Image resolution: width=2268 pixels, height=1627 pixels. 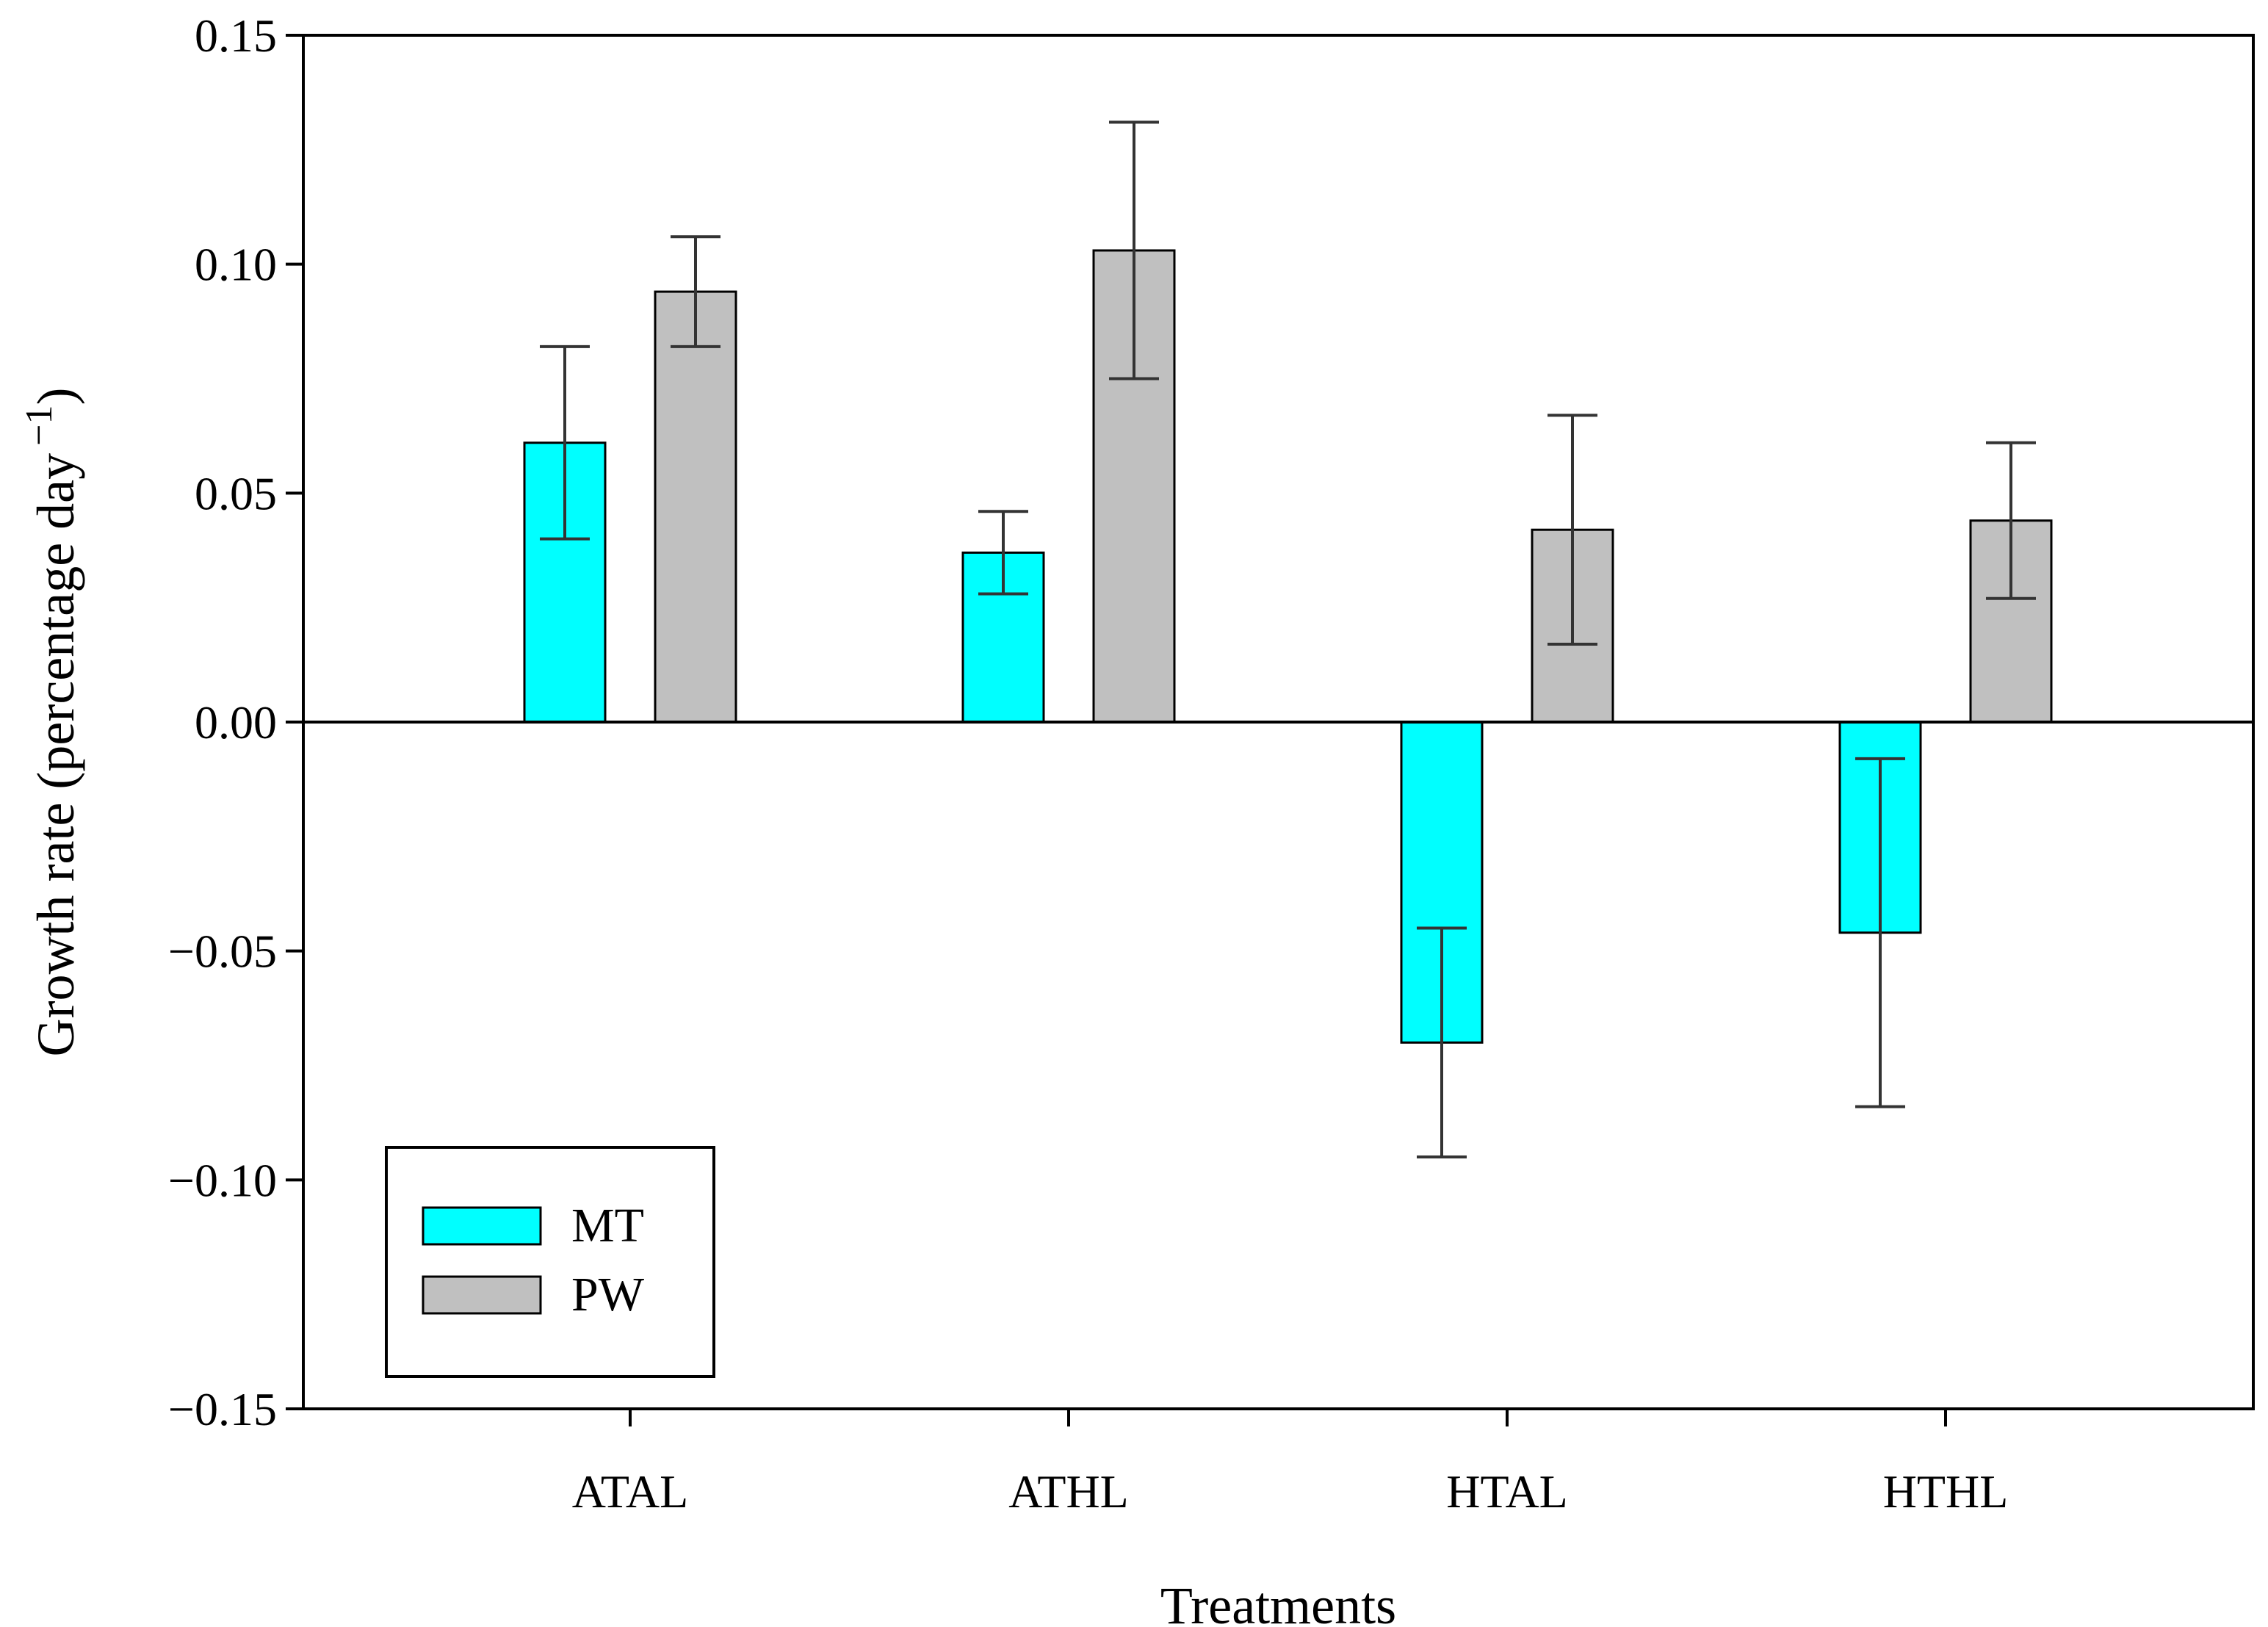 I want to click on legend-label-mt: MT, so click(x=607, y=1225).